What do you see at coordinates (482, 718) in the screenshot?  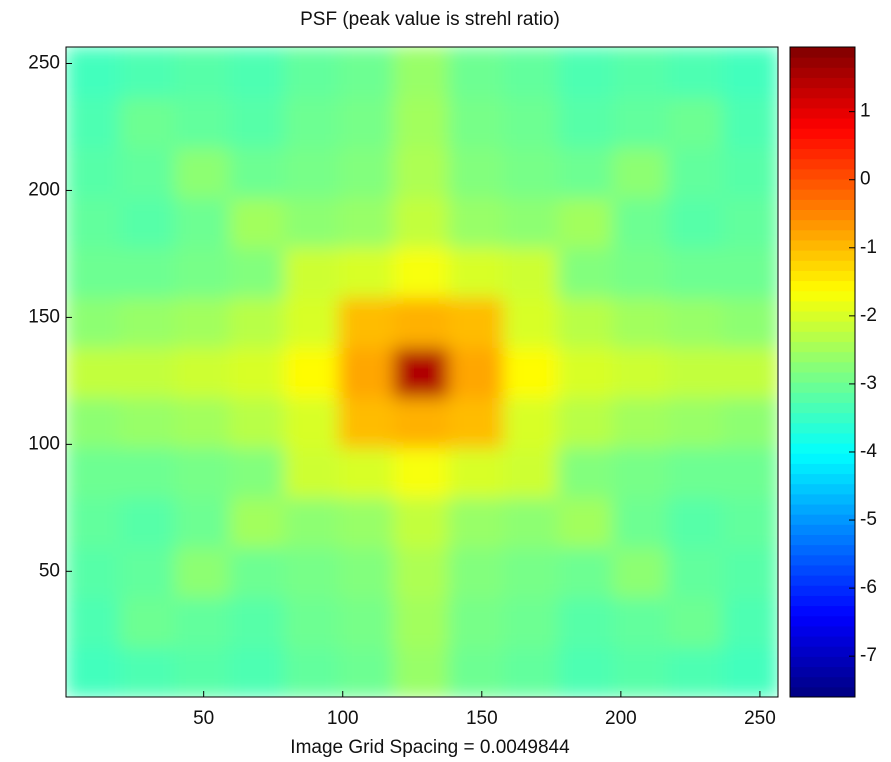 I see `x-tick-label: 150` at bounding box center [482, 718].